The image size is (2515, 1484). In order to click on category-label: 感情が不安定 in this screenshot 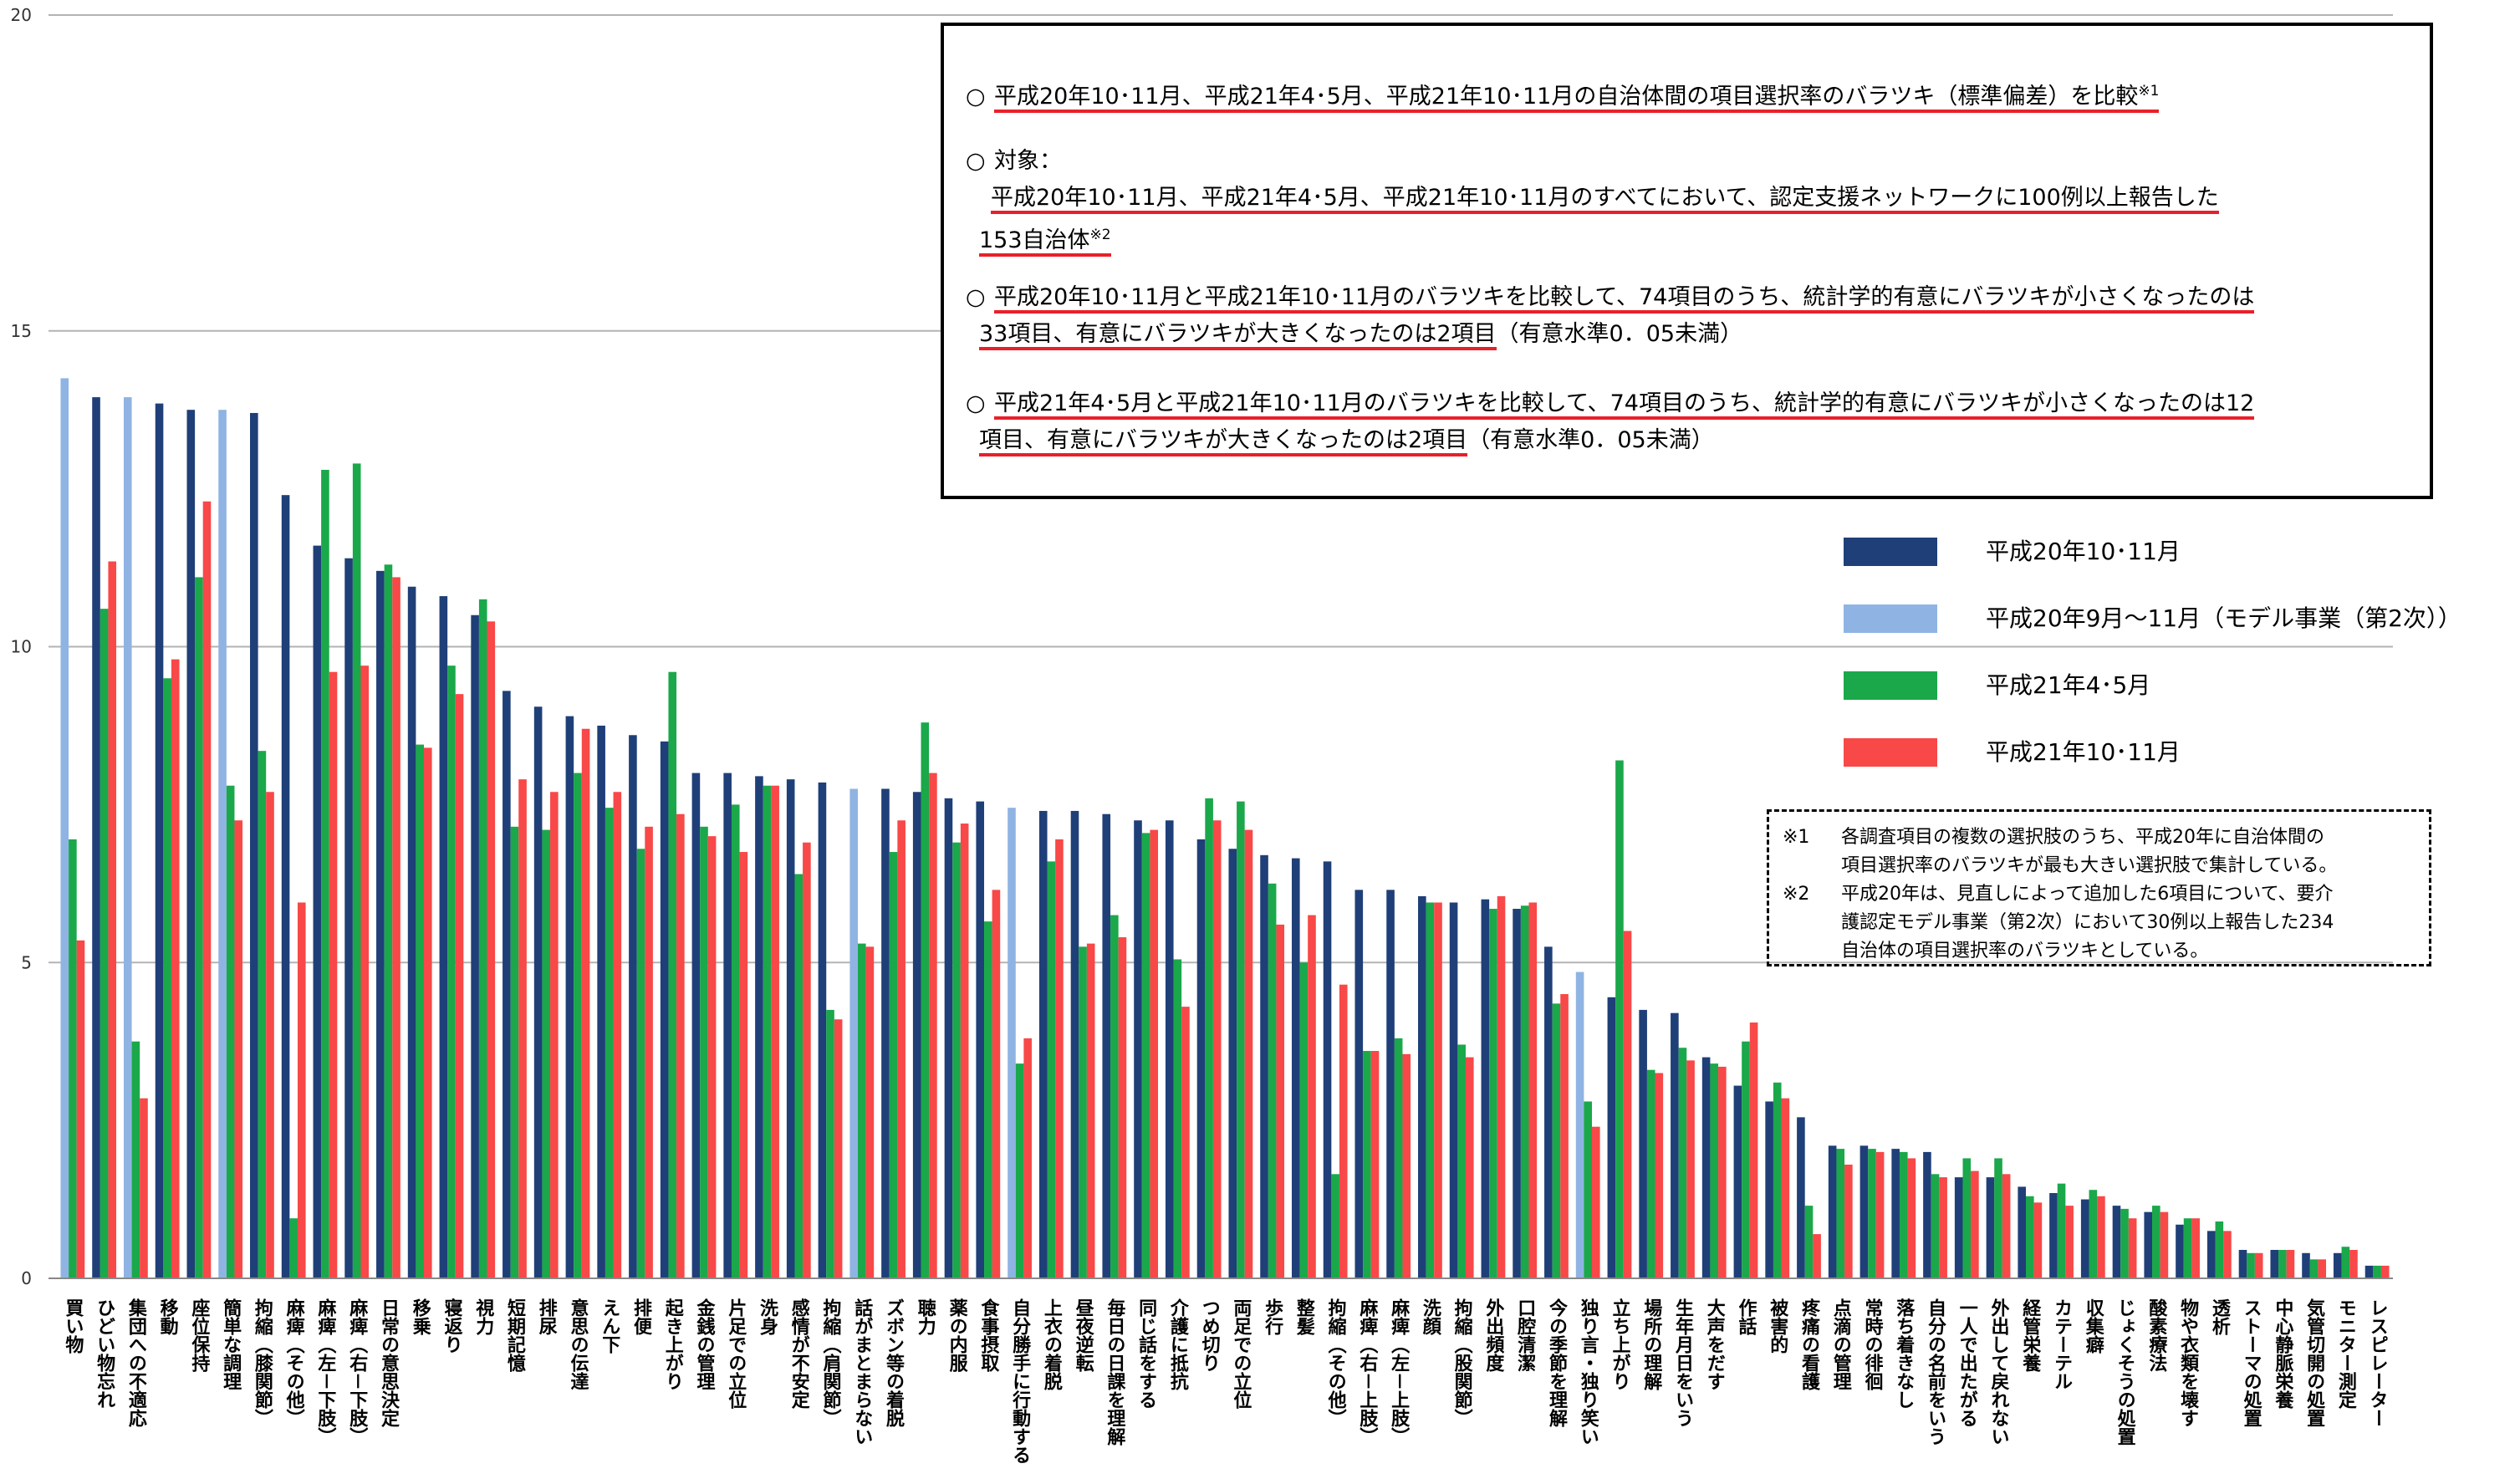, I will do `click(799, 1354)`.